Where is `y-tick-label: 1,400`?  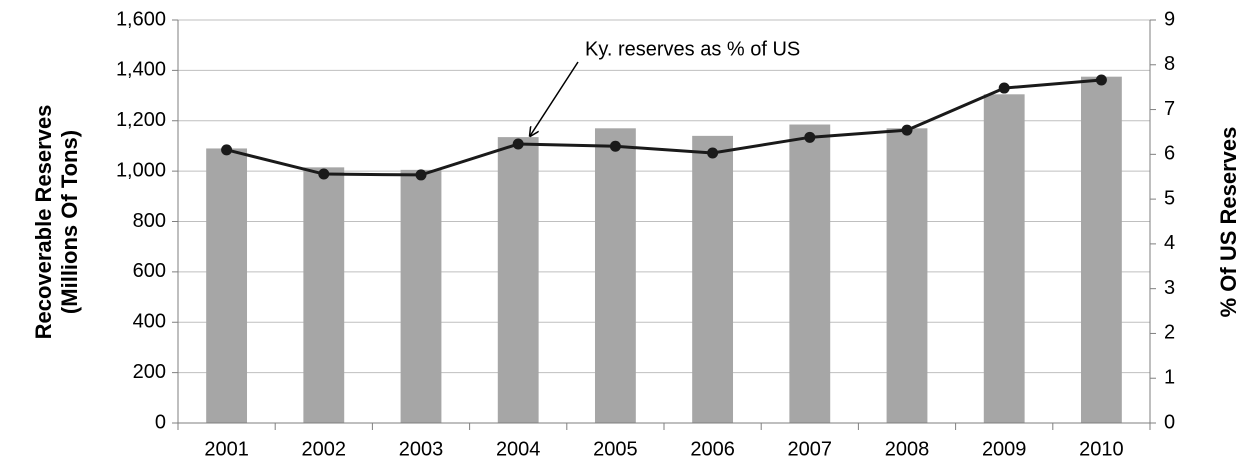
y-tick-label: 1,400 is located at coordinates (141, 70).